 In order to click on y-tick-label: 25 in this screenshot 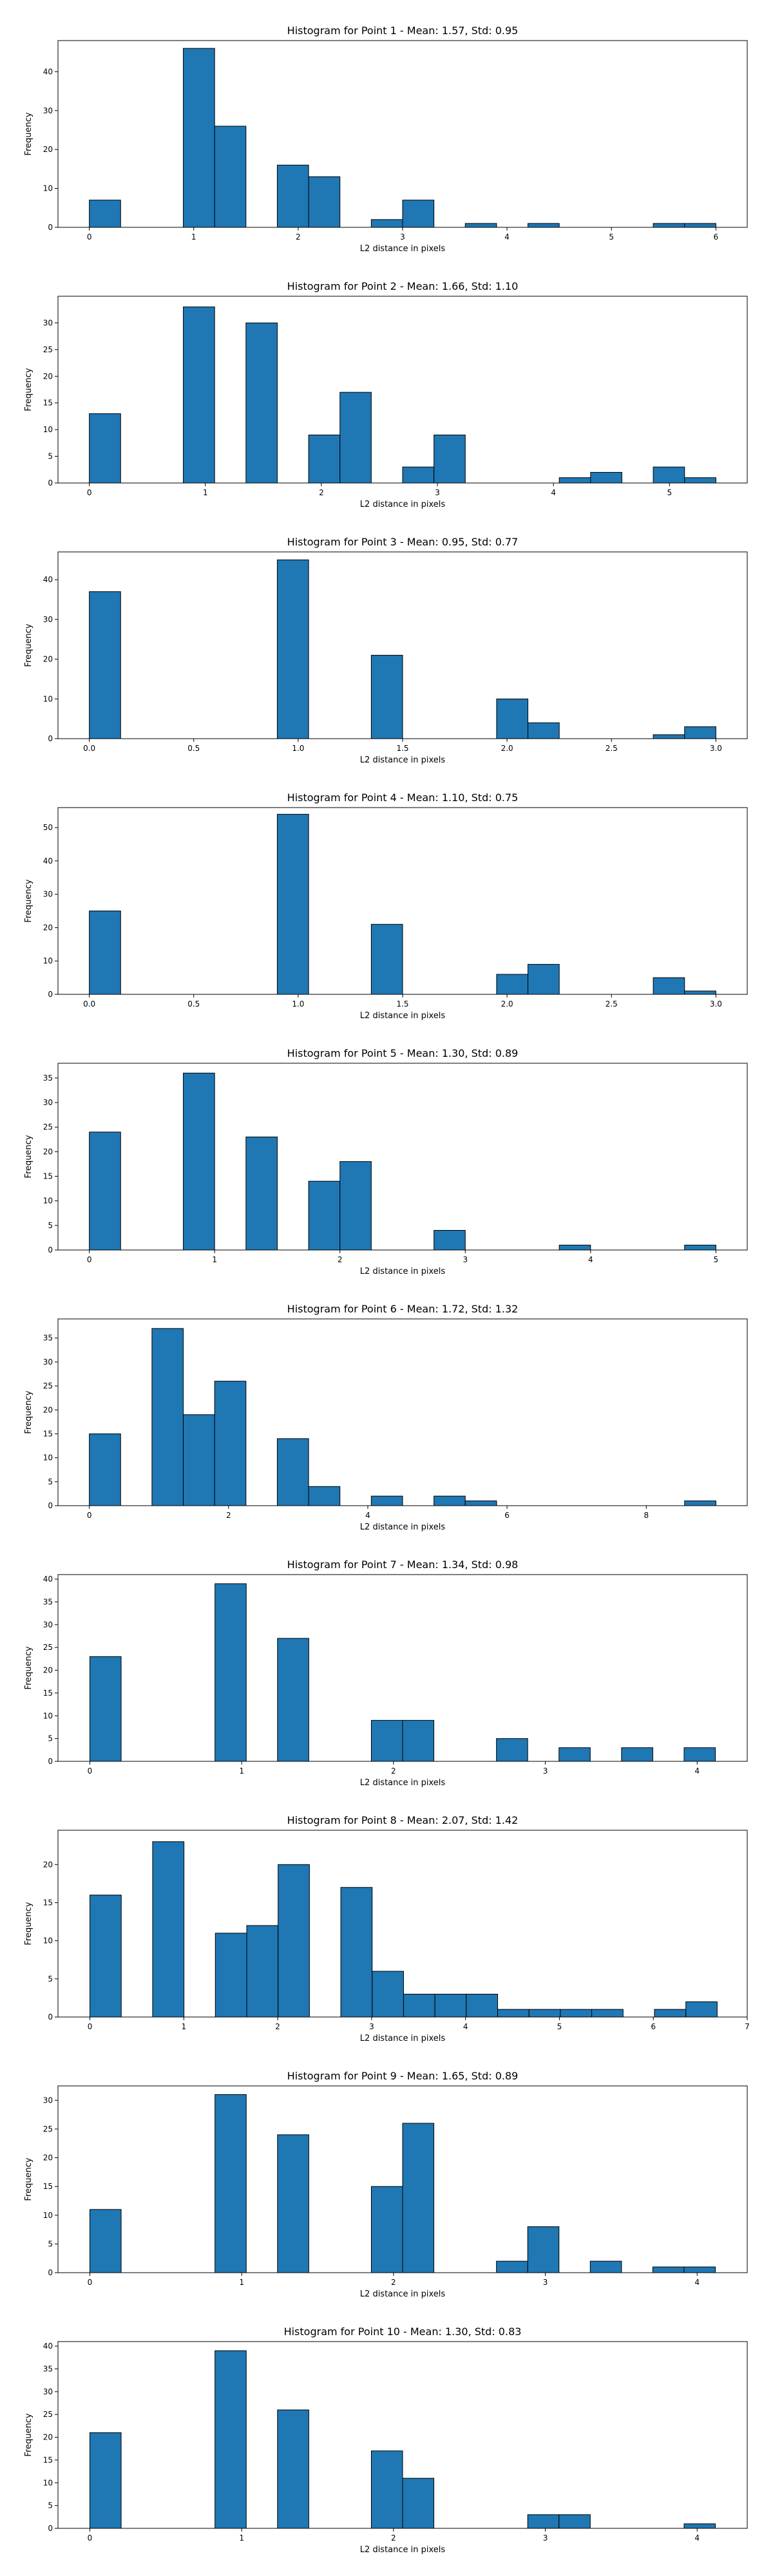, I will do `click(48, 2130)`.